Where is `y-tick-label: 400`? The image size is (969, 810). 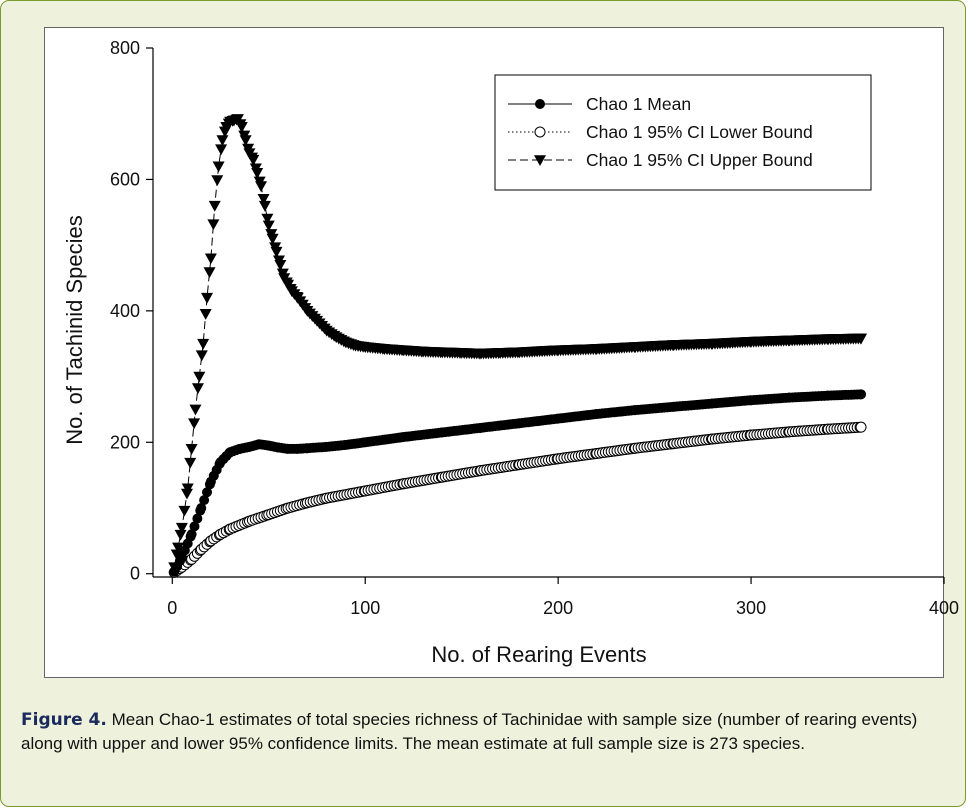
y-tick-label: 400 is located at coordinates (125, 311).